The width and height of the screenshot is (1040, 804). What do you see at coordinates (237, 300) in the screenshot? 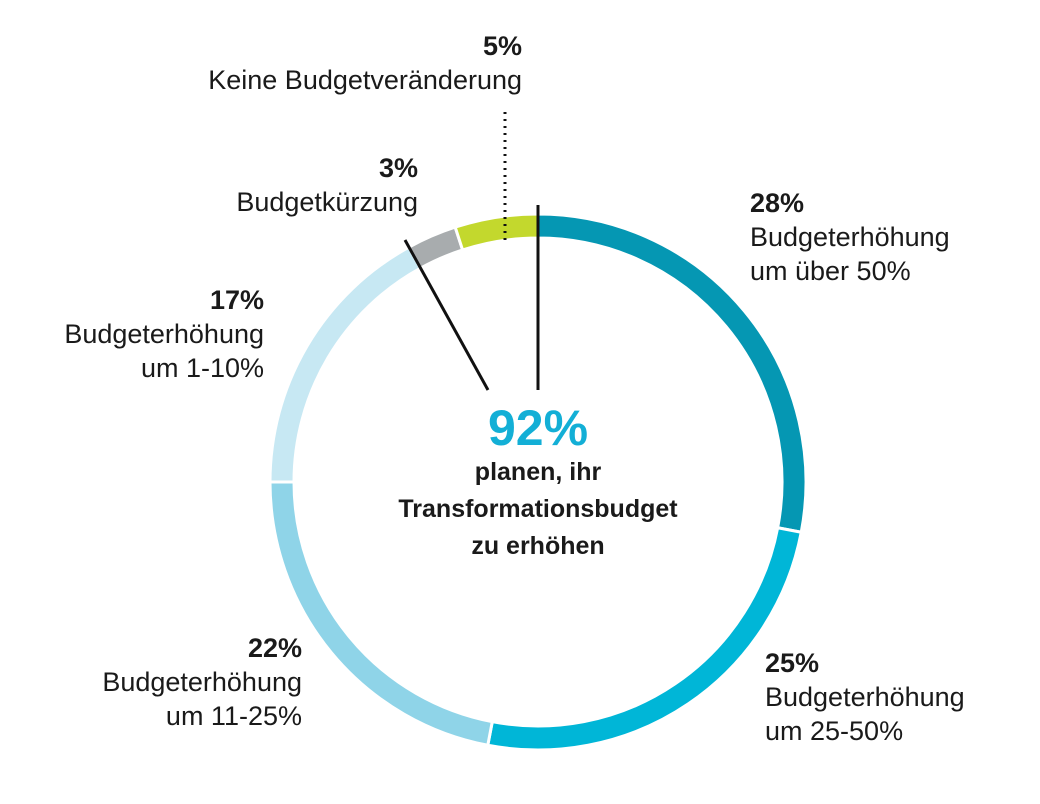
I see `slice-3-percent: 17%` at bounding box center [237, 300].